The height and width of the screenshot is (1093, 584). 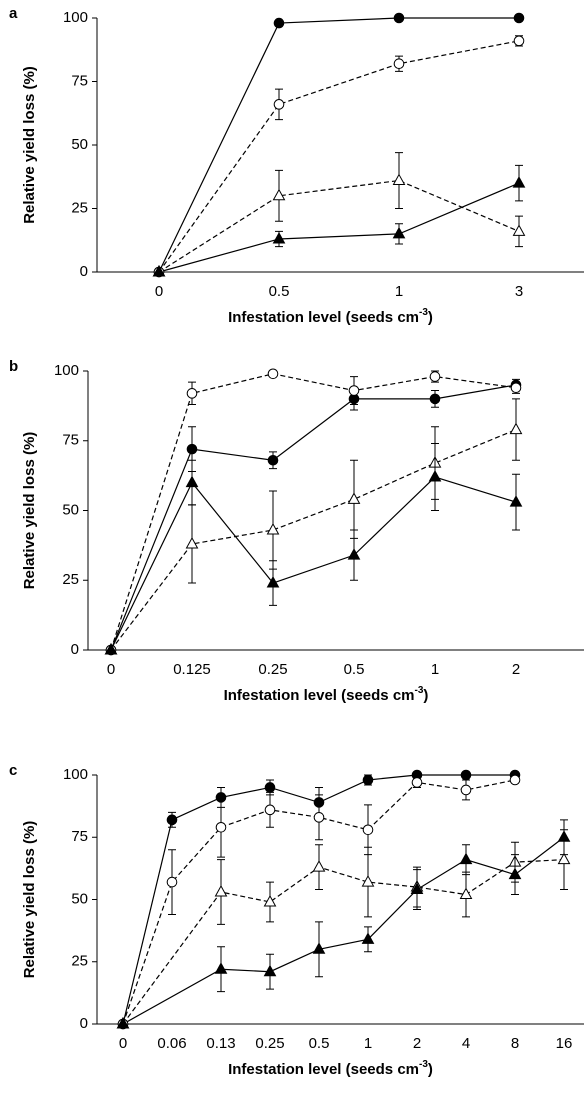 What do you see at coordinates (13, 13) in the screenshot?
I see `panel-label: a` at bounding box center [13, 13].